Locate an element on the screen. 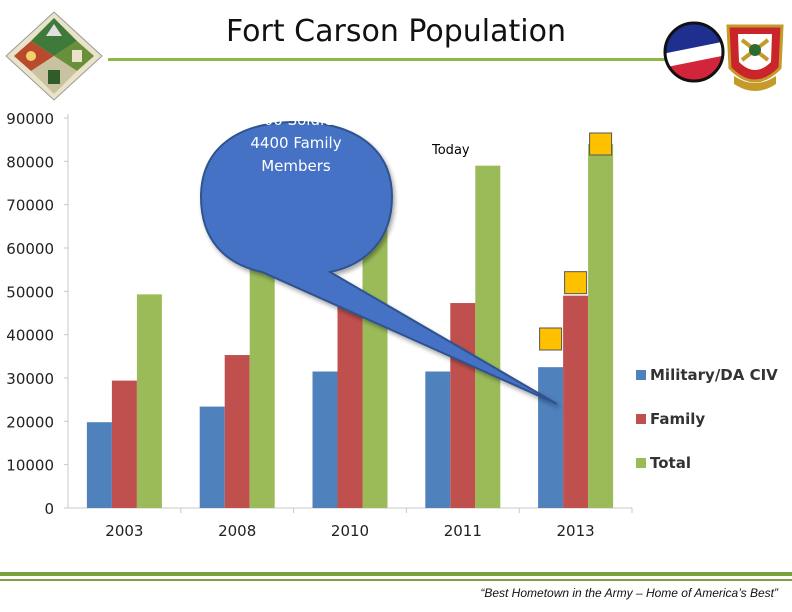 This screenshot has width=792, height=612. legend-label: Military/DA CIV is located at coordinates (714, 375).